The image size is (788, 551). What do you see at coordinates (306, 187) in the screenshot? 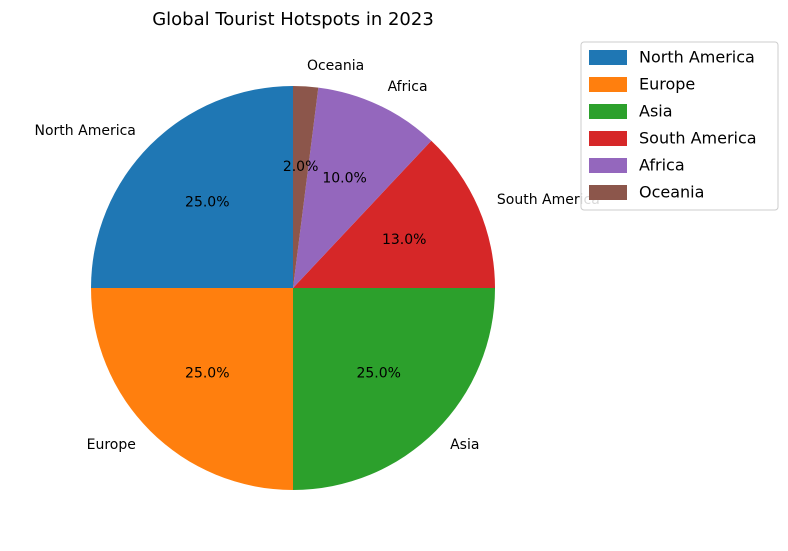
I see `slice-oceania` at bounding box center [306, 187].